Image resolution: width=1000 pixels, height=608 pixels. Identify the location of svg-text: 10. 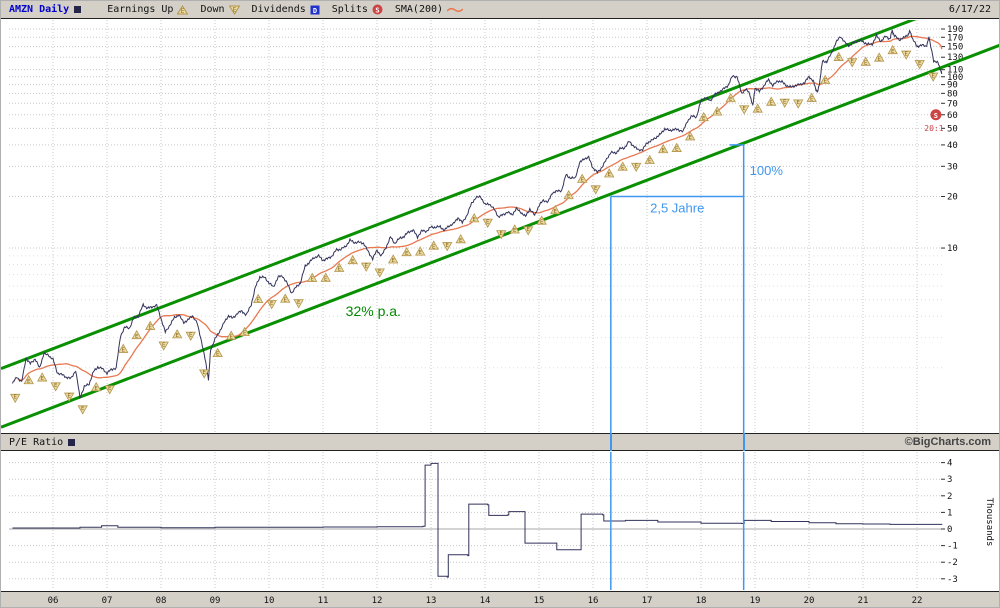
(952, 249).